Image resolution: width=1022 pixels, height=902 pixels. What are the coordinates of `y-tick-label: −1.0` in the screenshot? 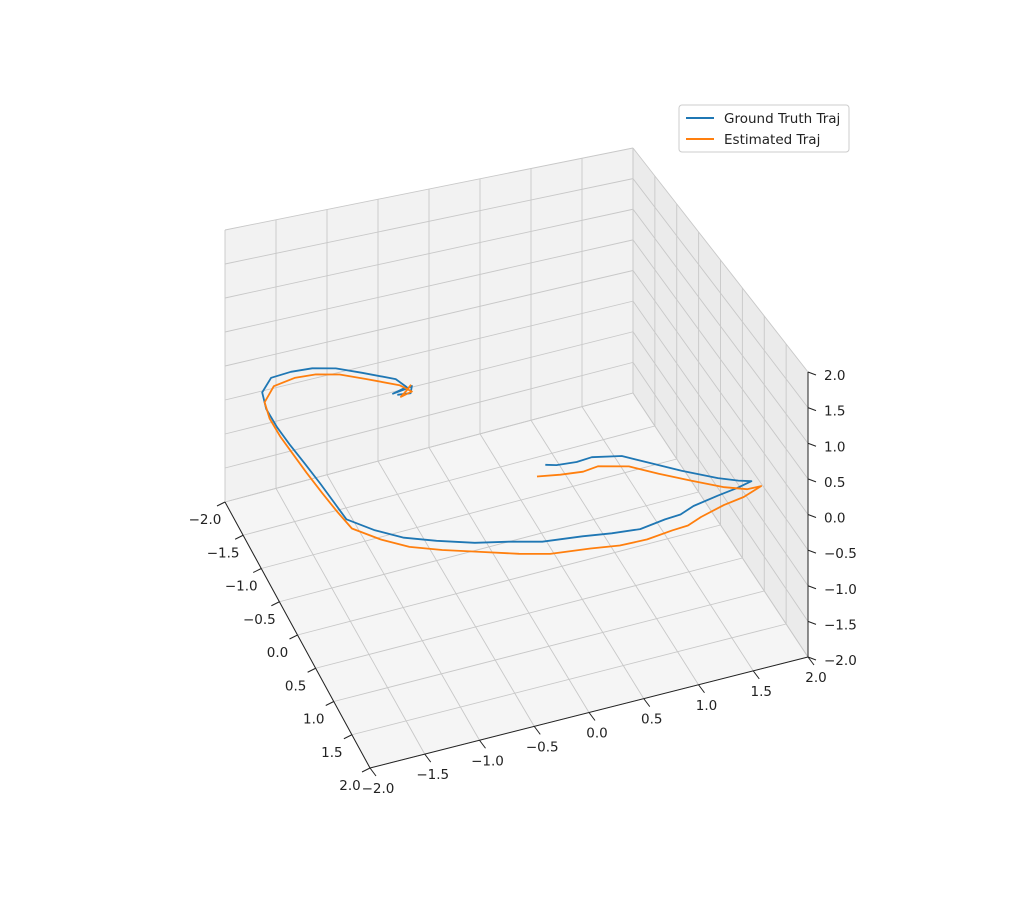 It's located at (487, 761).